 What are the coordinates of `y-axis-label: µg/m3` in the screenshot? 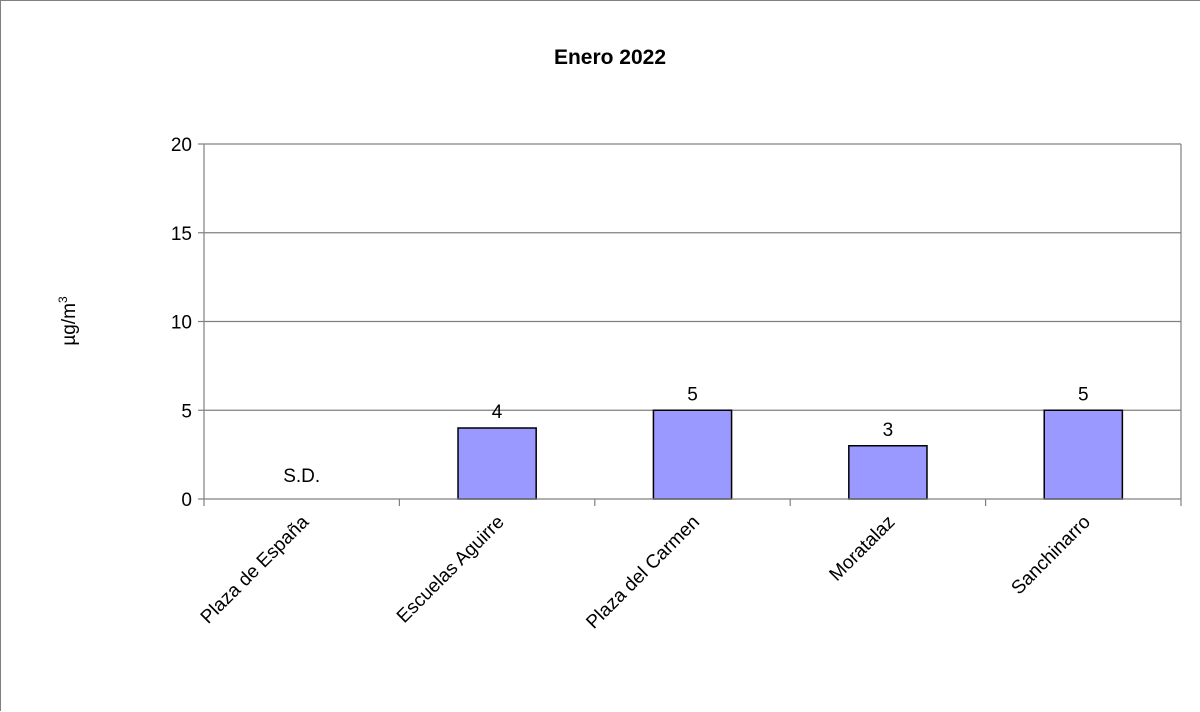 It's located at (68, 321).